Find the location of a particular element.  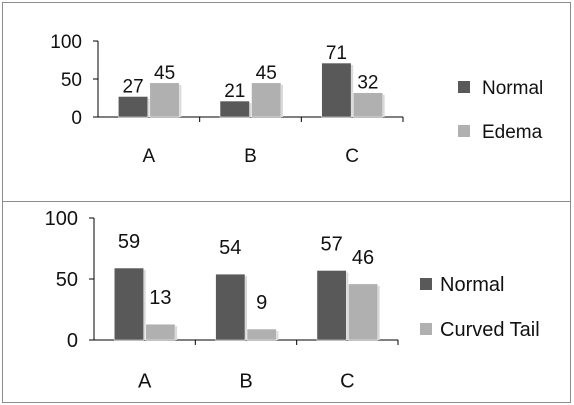

curved-tail-data-label: 54 is located at coordinates (230, 248).